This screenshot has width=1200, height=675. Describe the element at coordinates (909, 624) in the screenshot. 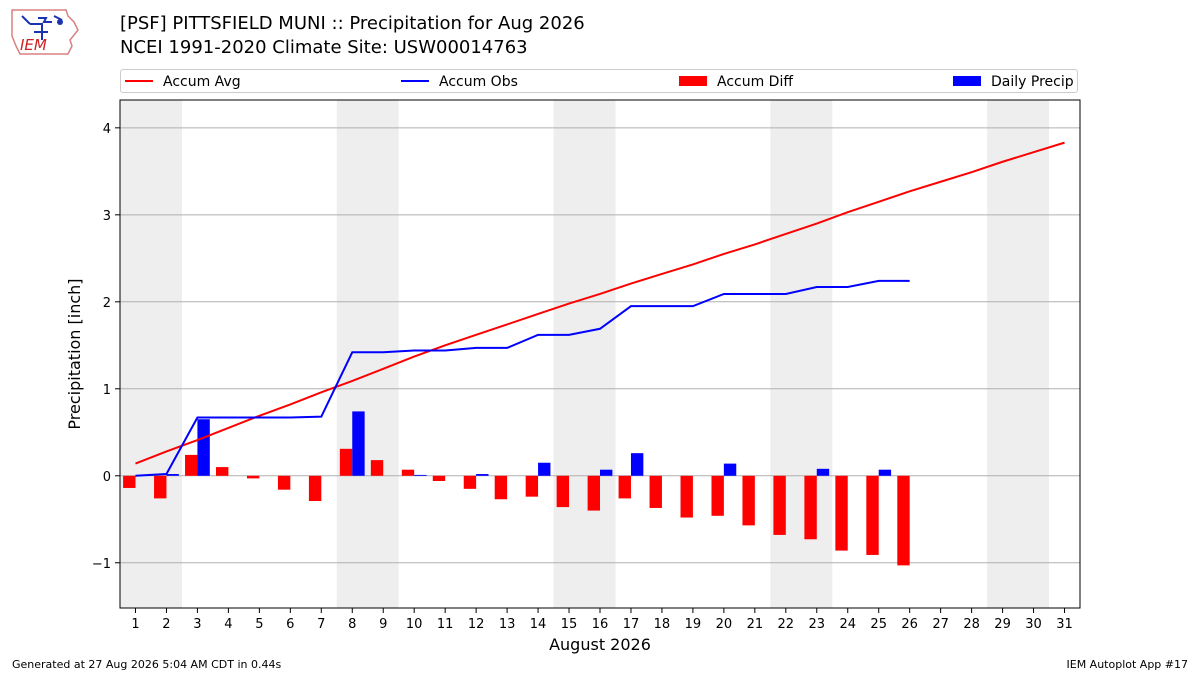

I see `x-tick-label: 26` at that location.